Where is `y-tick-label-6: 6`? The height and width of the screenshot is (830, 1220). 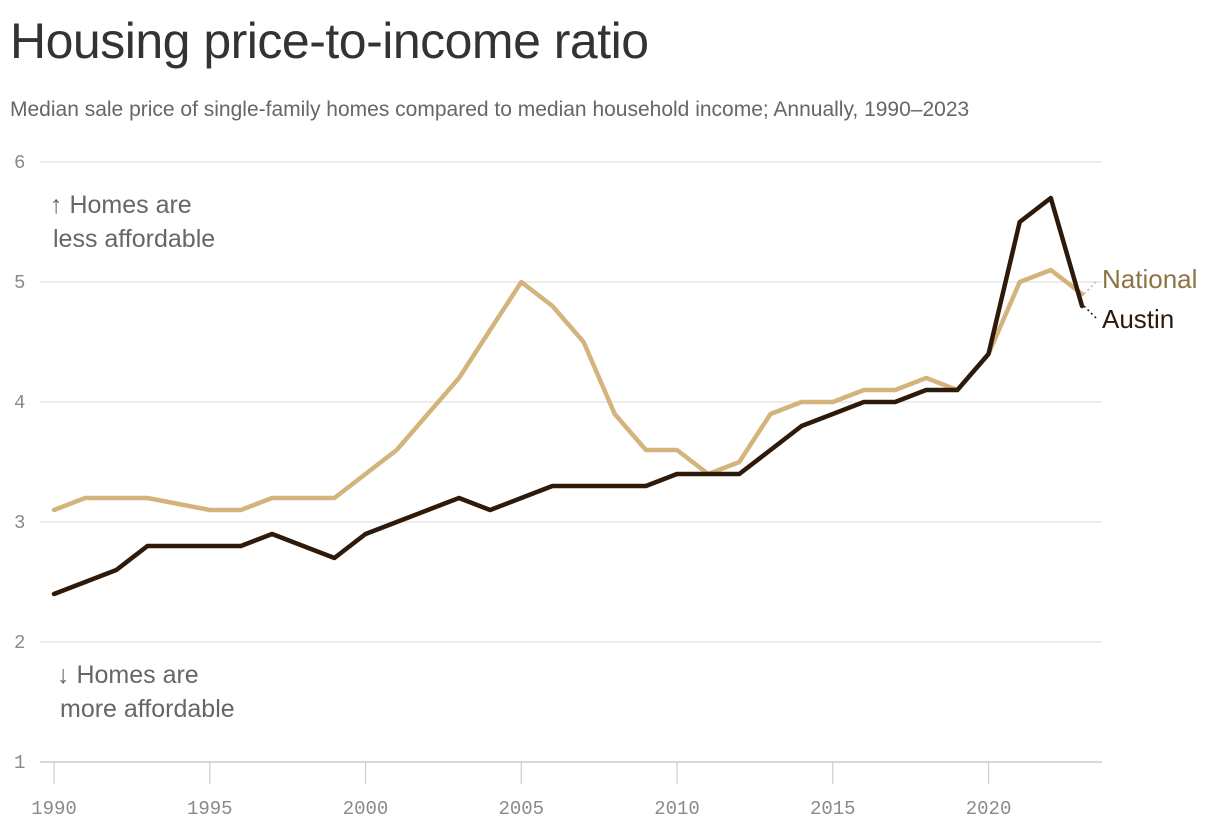 y-tick-label-6: 6 is located at coordinates (19, 163).